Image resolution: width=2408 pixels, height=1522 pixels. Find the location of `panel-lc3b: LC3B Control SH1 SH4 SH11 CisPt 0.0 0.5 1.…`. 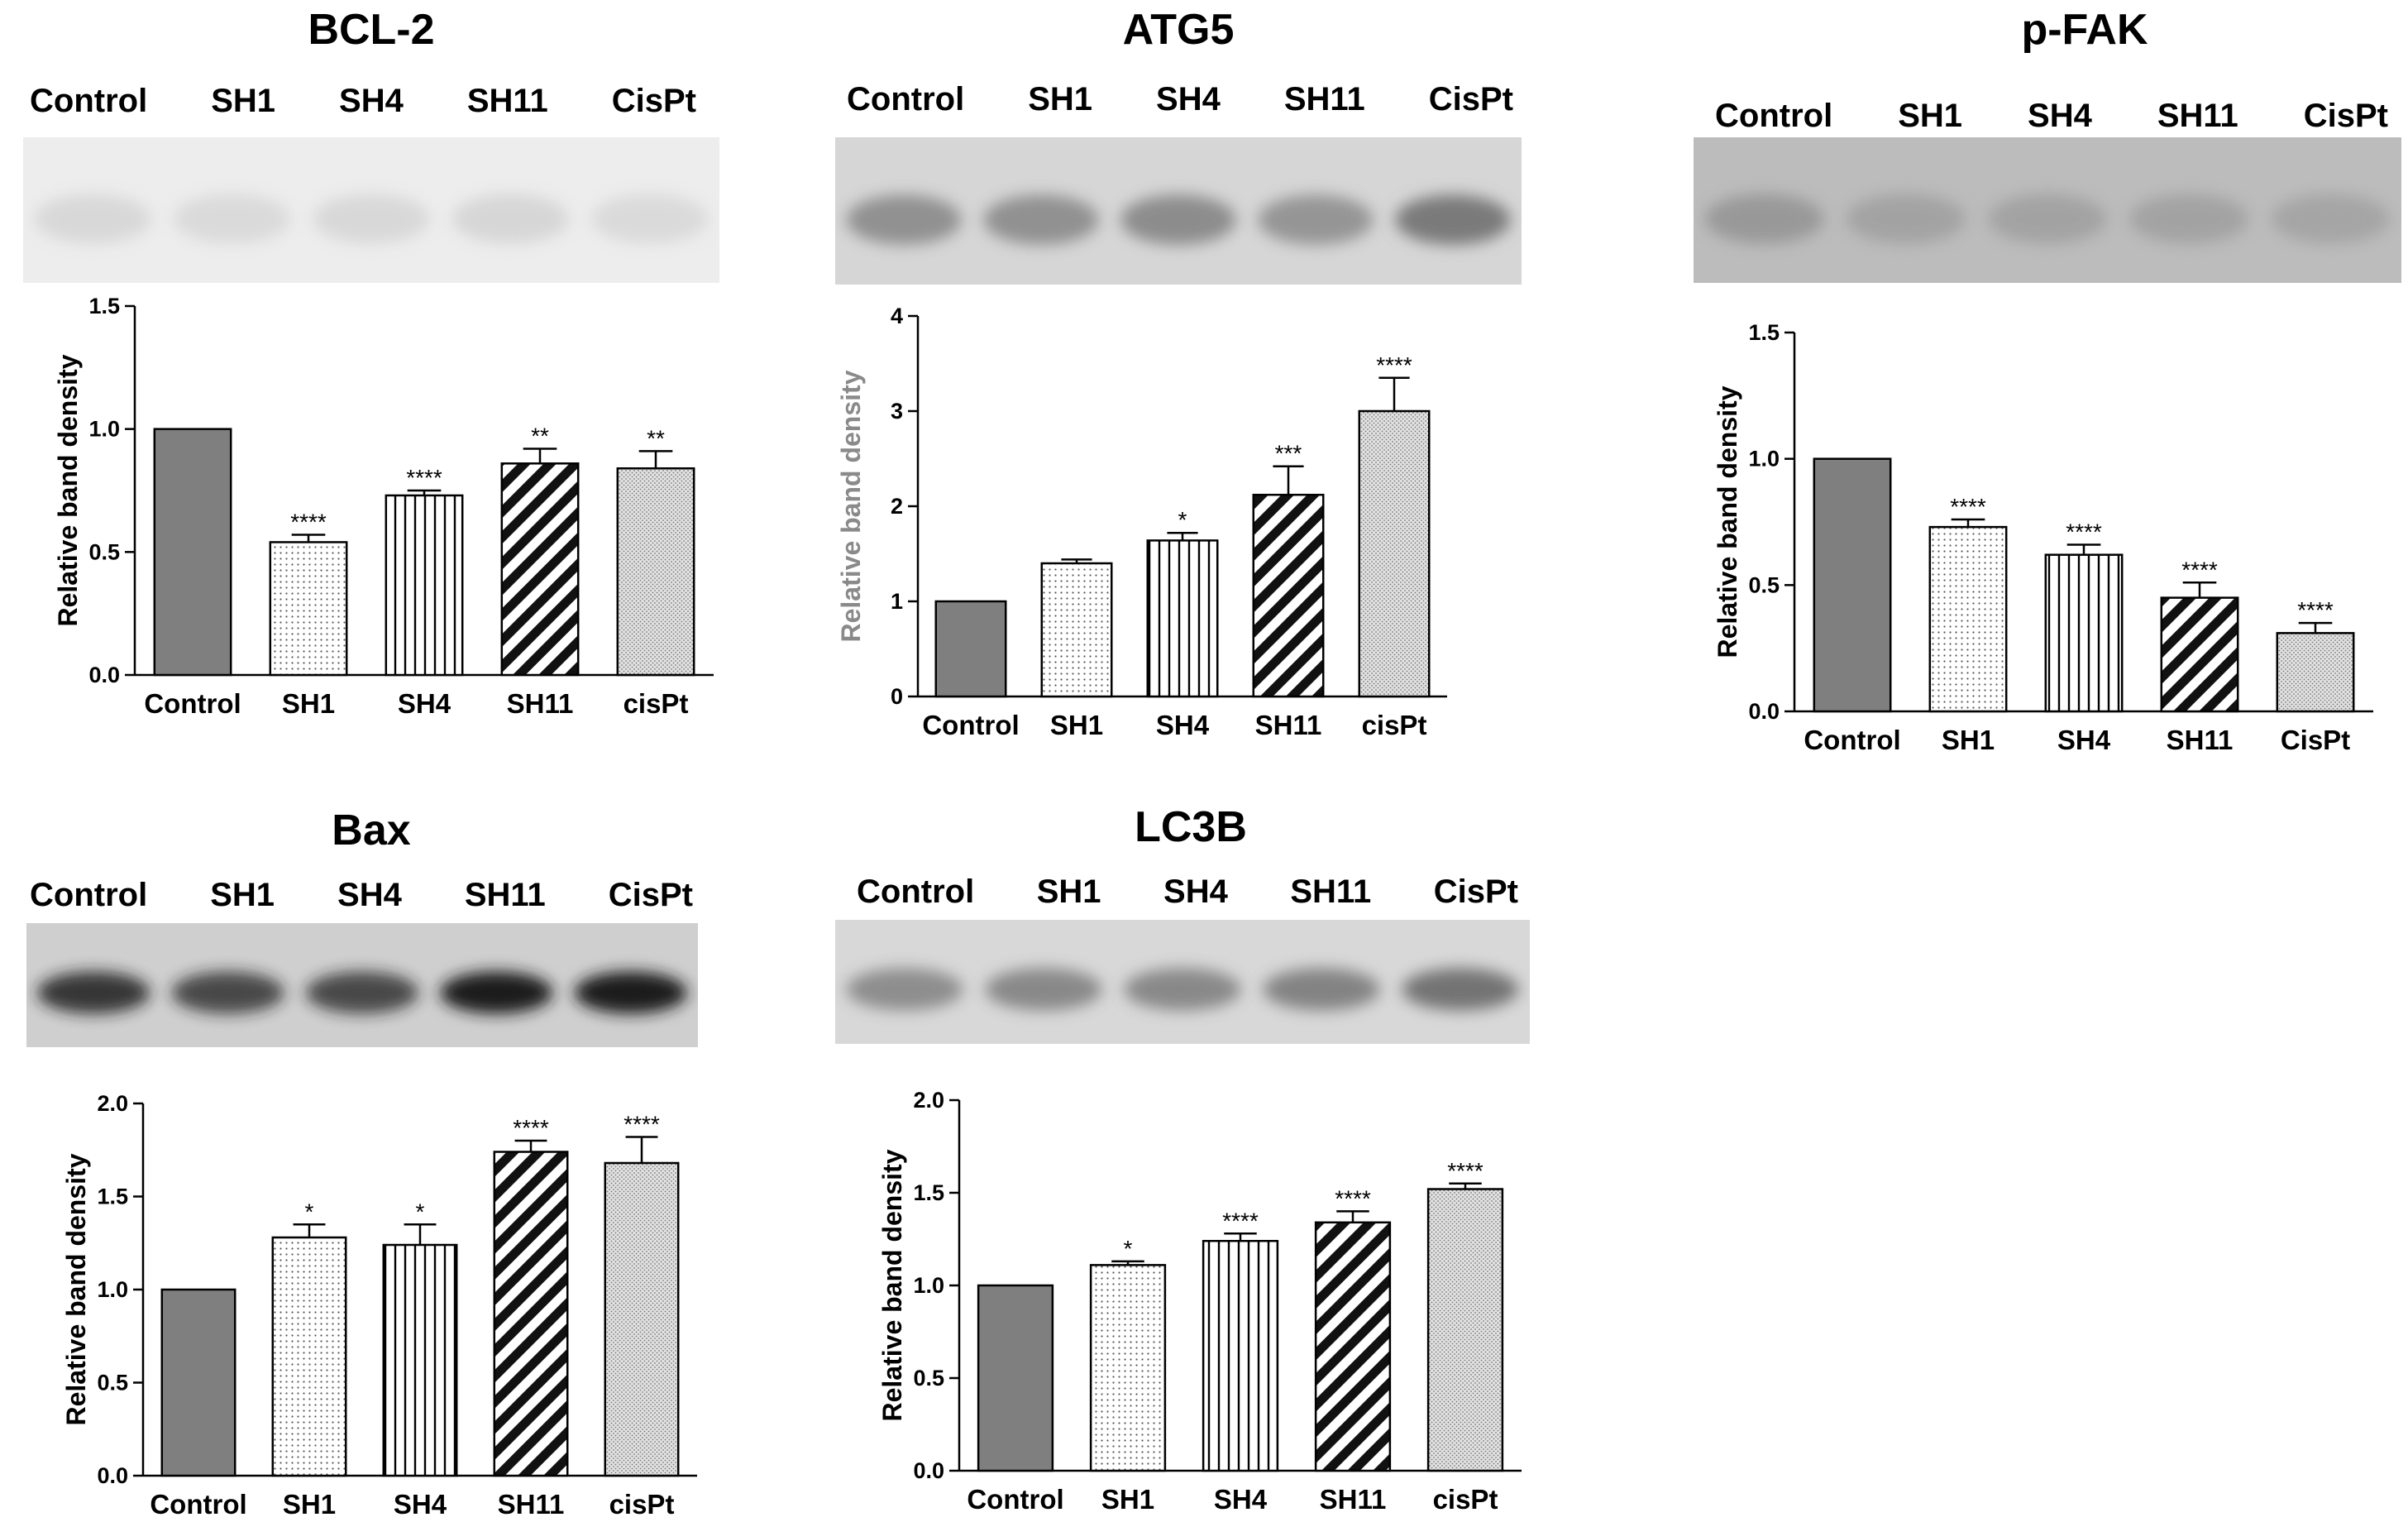

panel-lc3b: LC3B Control SH1 SH4 SH11 CisPt 0.0 0.5 1.… is located at coordinates (1186, 1158).